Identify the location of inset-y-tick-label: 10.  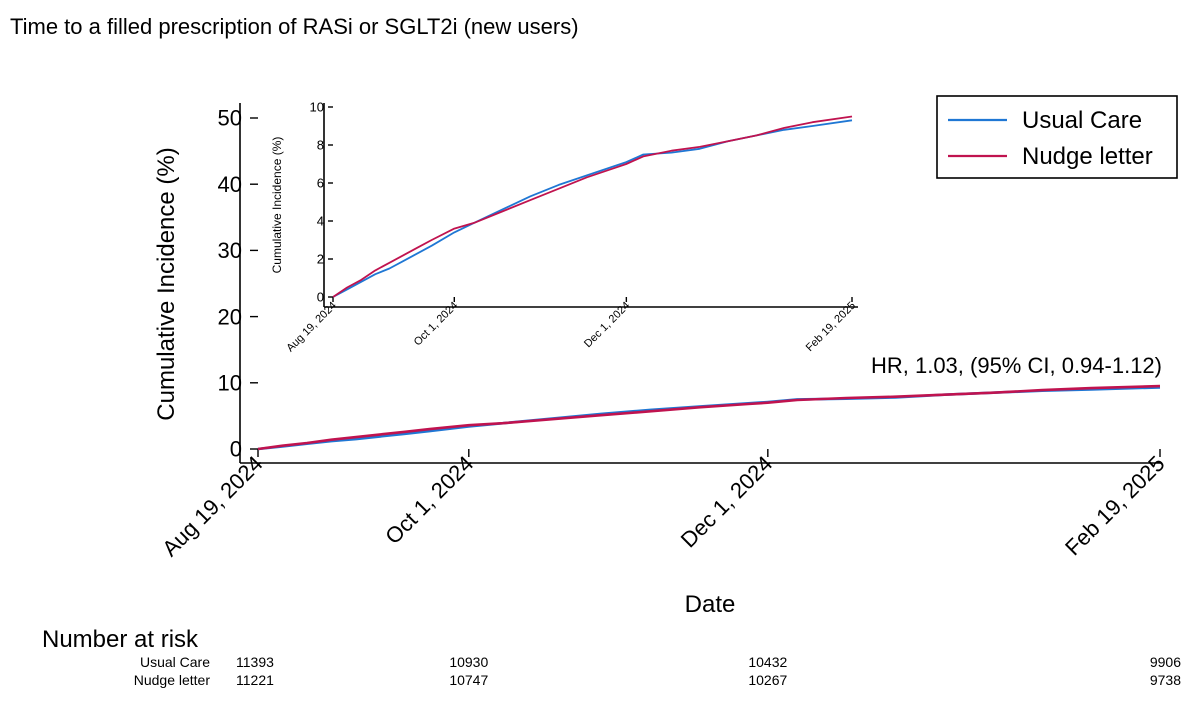
(317, 107).